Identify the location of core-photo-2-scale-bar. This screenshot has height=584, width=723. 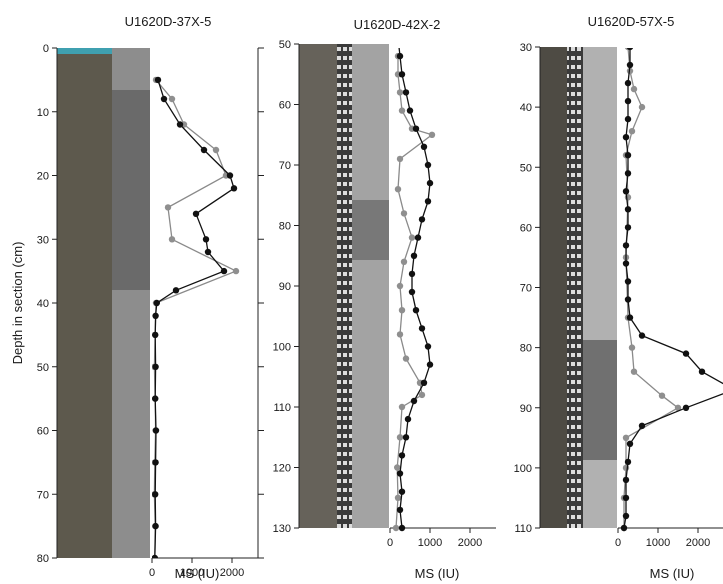
(344, 286).